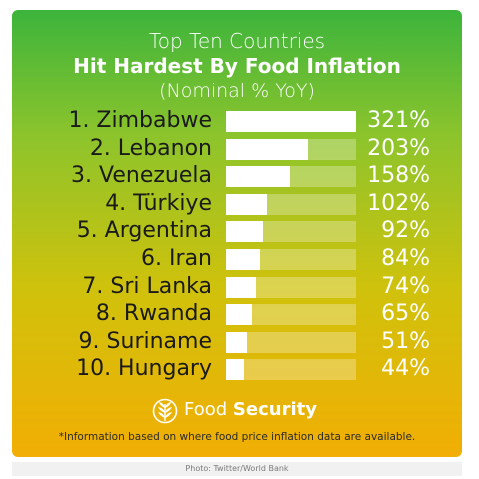  What do you see at coordinates (405, 258) in the screenshot?
I see `data-label: 84%` at bounding box center [405, 258].